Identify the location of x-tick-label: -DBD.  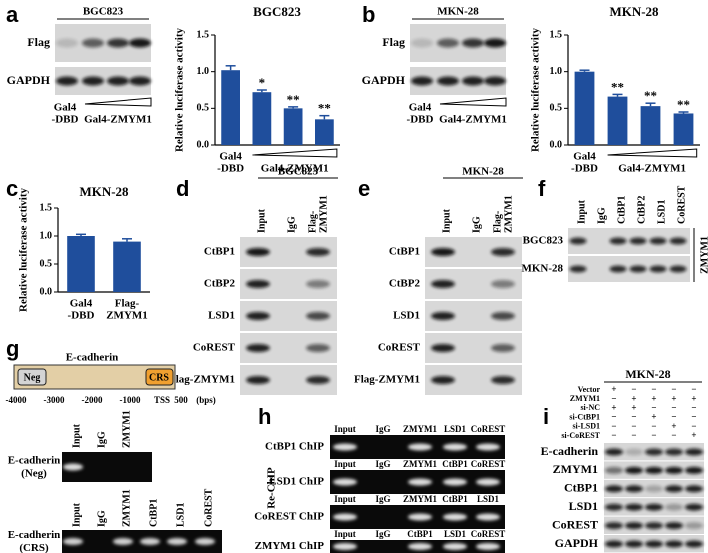
(584, 169).